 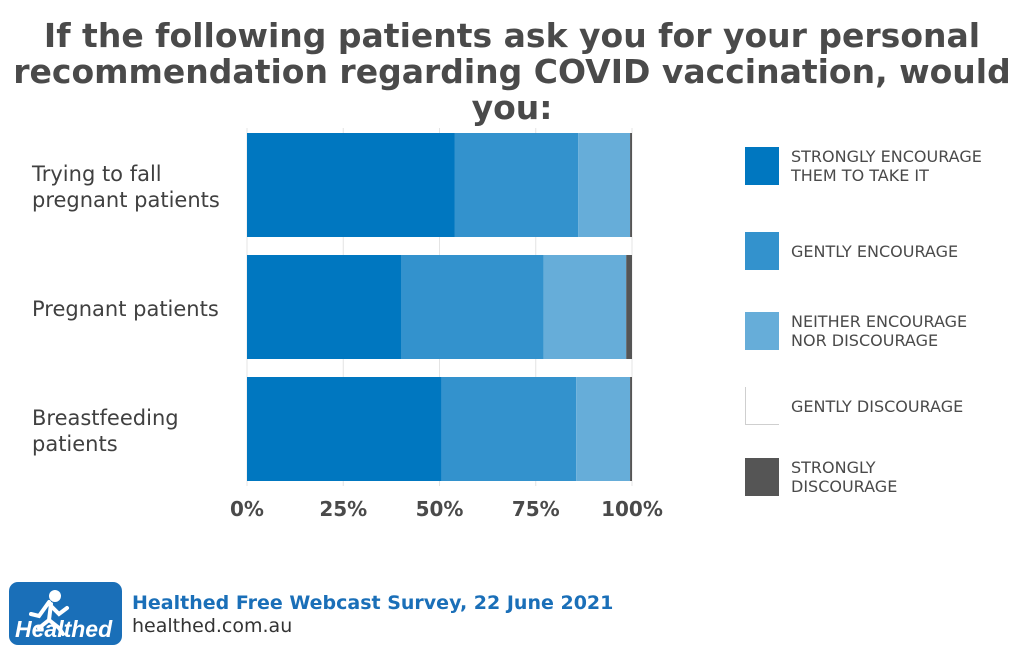 What do you see at coordinates (907, 477) in the screenshot?
I see `legend-label: STRONGLY DISCOURAGE` at bounding box center [907, 477].